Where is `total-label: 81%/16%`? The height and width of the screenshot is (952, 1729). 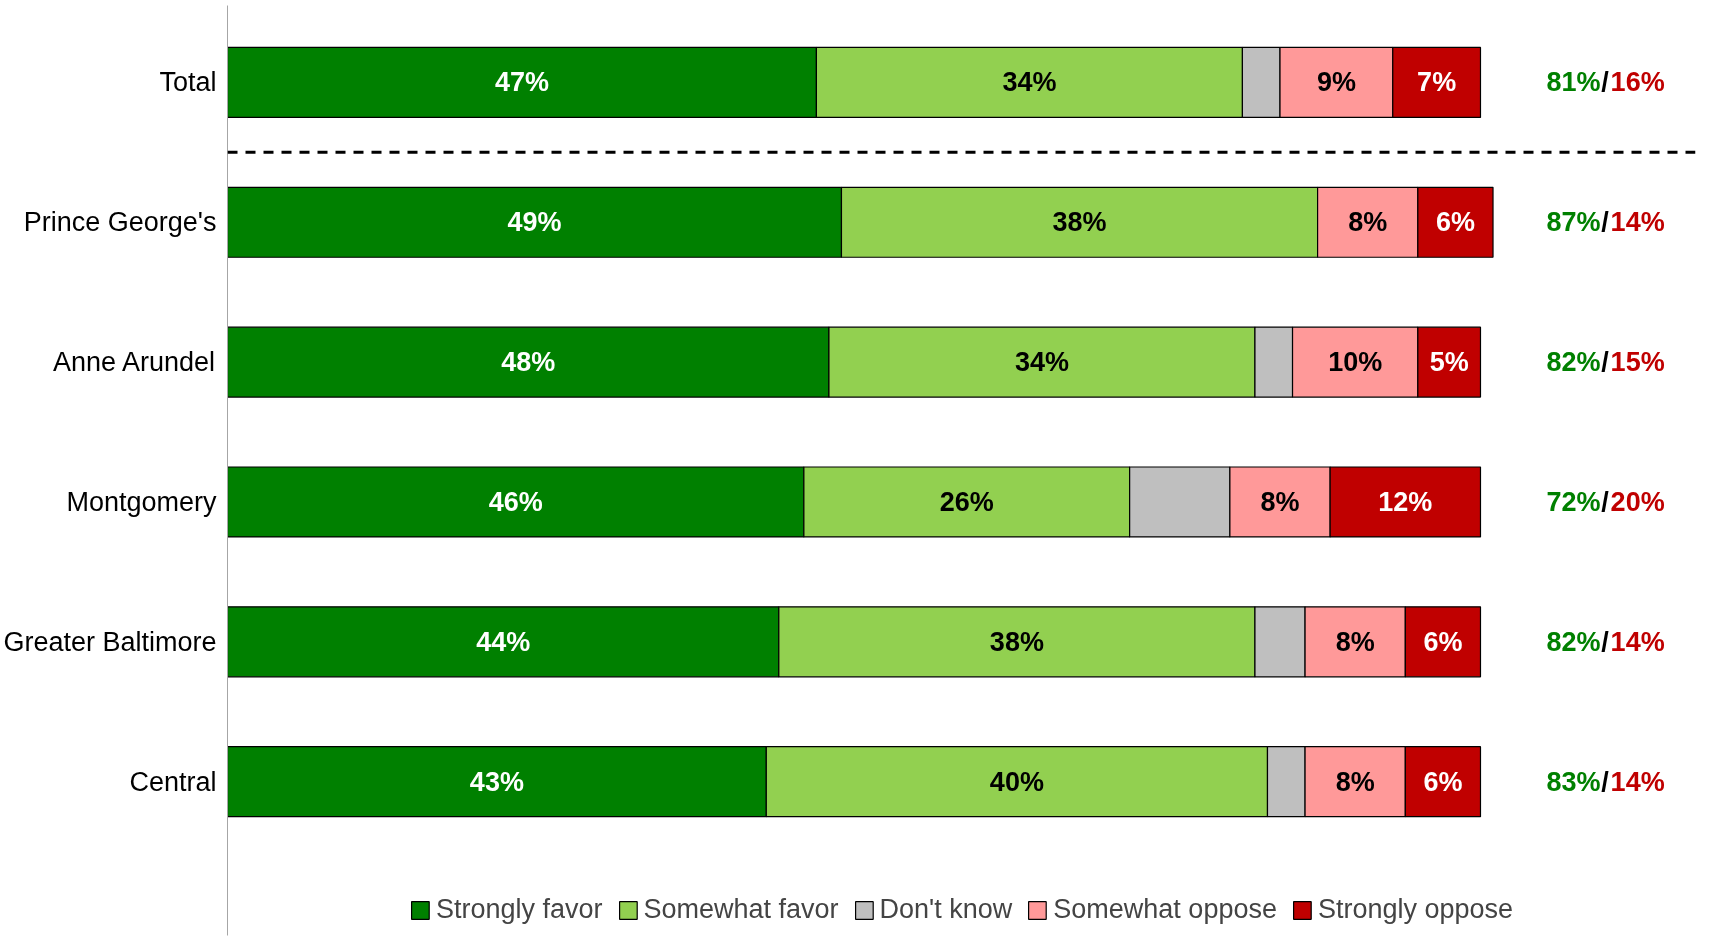 total-label: 81%/16% is located at coordinates (1605, 82).